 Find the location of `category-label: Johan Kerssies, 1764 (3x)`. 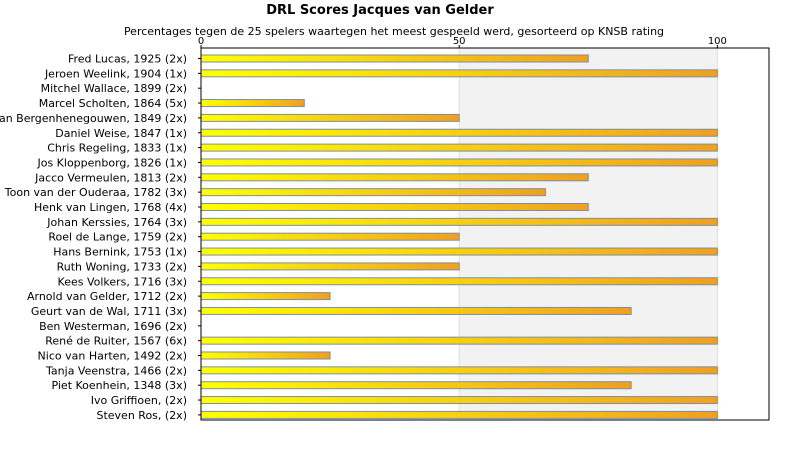

category-label: Johan Kerssies, 1764 (3x) is located at coordinates (116, 222).